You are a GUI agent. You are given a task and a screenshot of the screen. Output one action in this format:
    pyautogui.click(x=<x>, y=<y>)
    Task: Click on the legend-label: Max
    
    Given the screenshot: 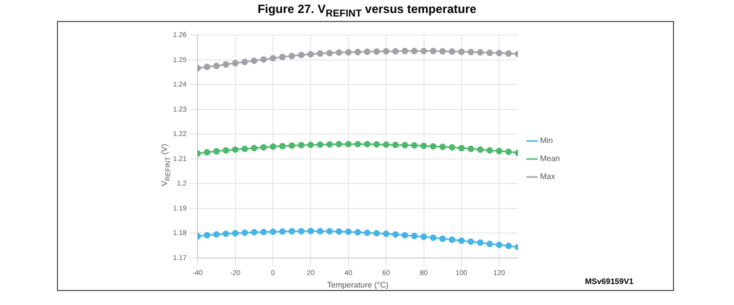 What is the action you would take?
    pyautogui.click(x=548, y=177)
    